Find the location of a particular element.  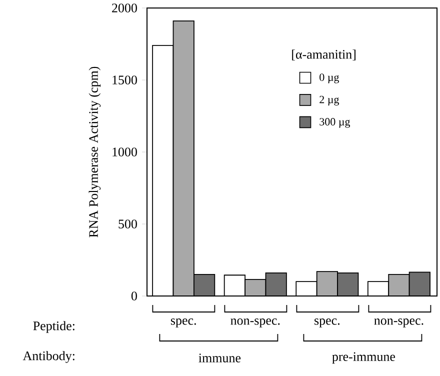

y-tick-label: 2000 is located at coordinates (124, 8).